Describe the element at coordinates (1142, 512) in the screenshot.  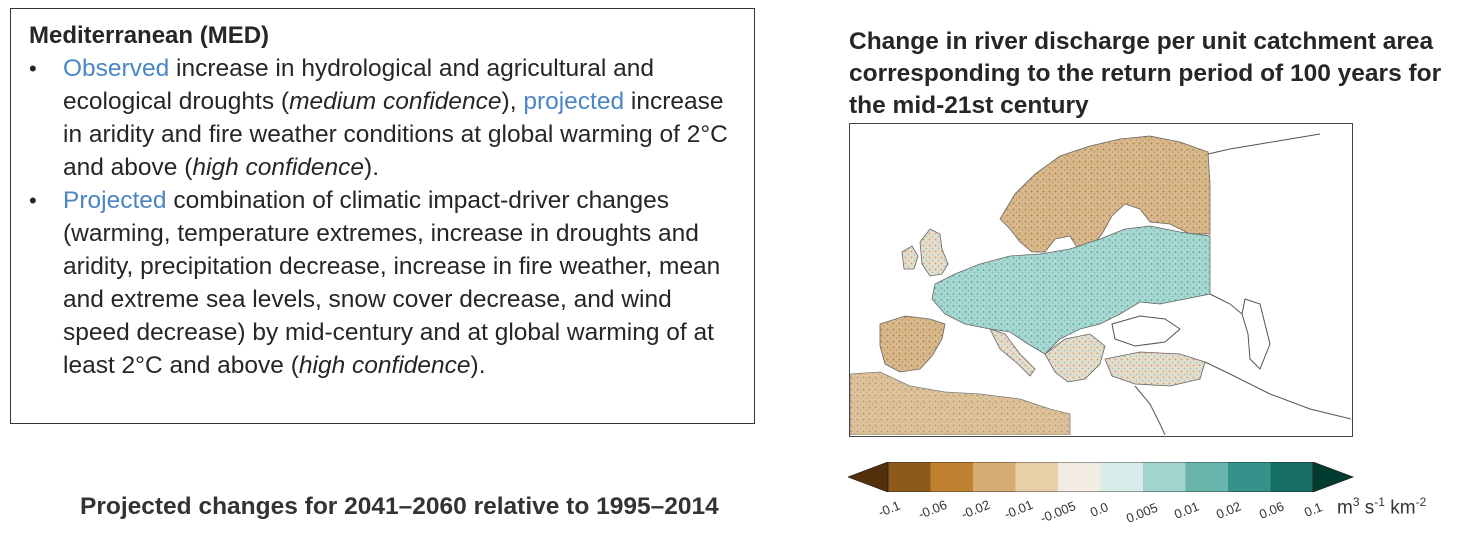
I see `colorbar-tick: 0.005` at that location.